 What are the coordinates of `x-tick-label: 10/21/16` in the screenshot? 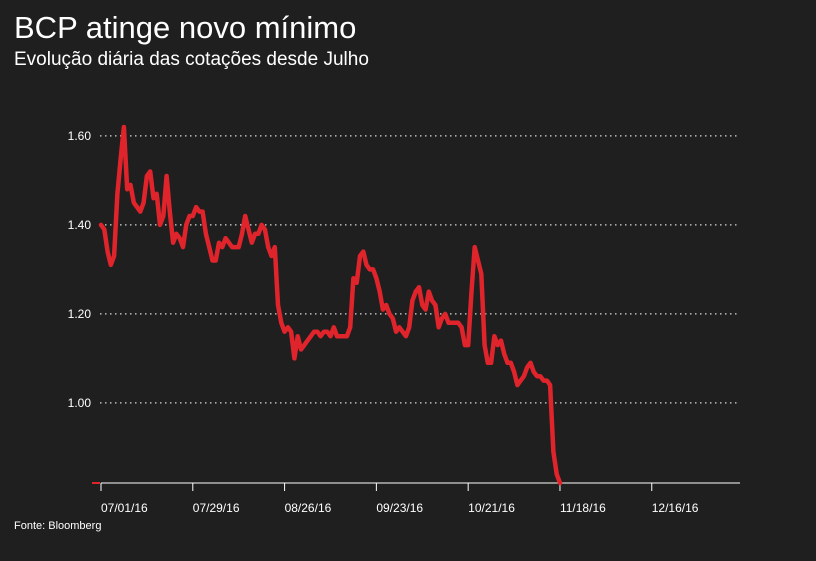 It's located at (491, 508).